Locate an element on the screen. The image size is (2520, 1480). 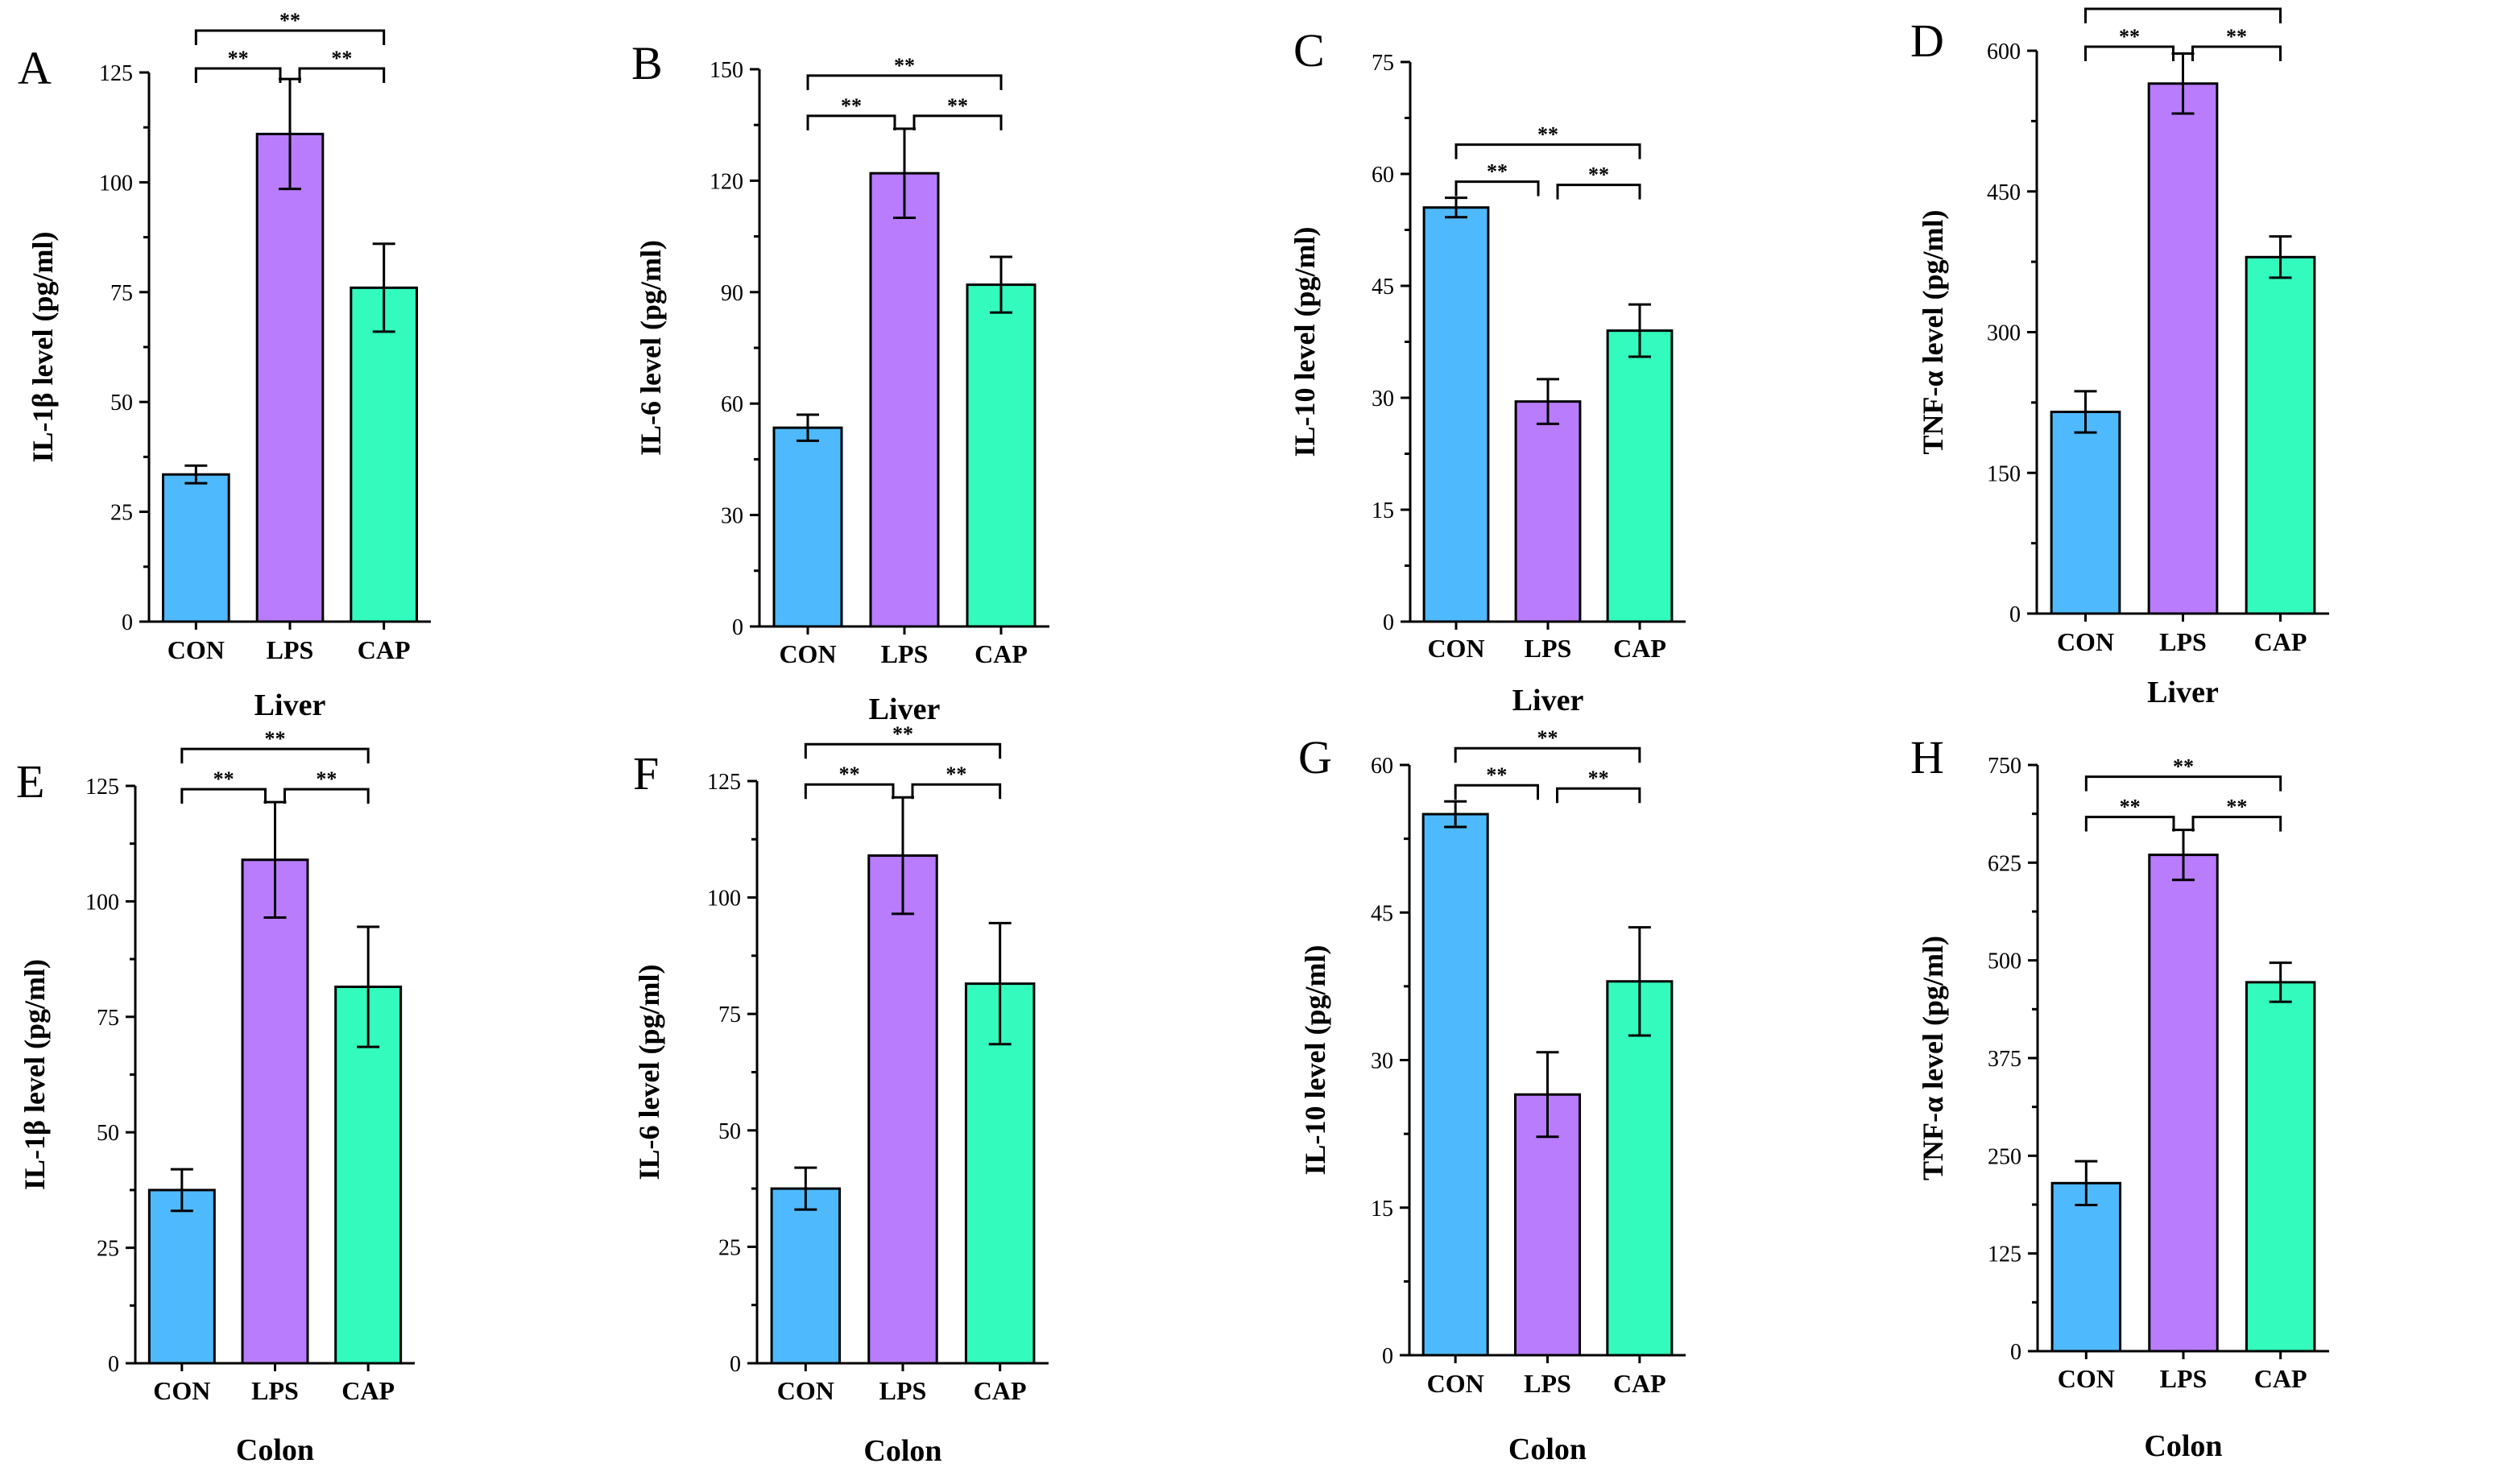
y-tick-label: 450 is located at coordinates (2004, 192).